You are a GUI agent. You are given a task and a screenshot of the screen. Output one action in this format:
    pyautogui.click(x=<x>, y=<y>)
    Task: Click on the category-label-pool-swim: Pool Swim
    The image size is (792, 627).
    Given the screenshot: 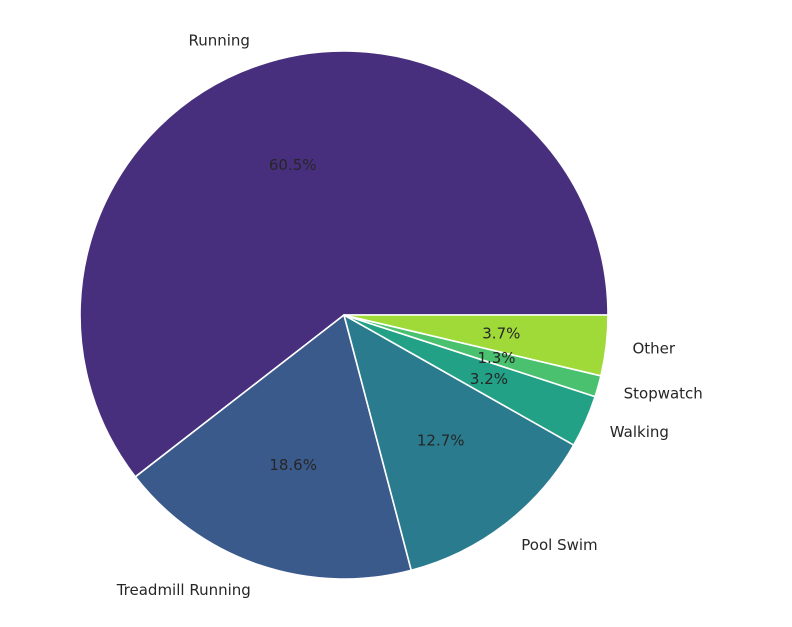 What is the action you would take?
    pyautogui.click(x=559, y=545)
    